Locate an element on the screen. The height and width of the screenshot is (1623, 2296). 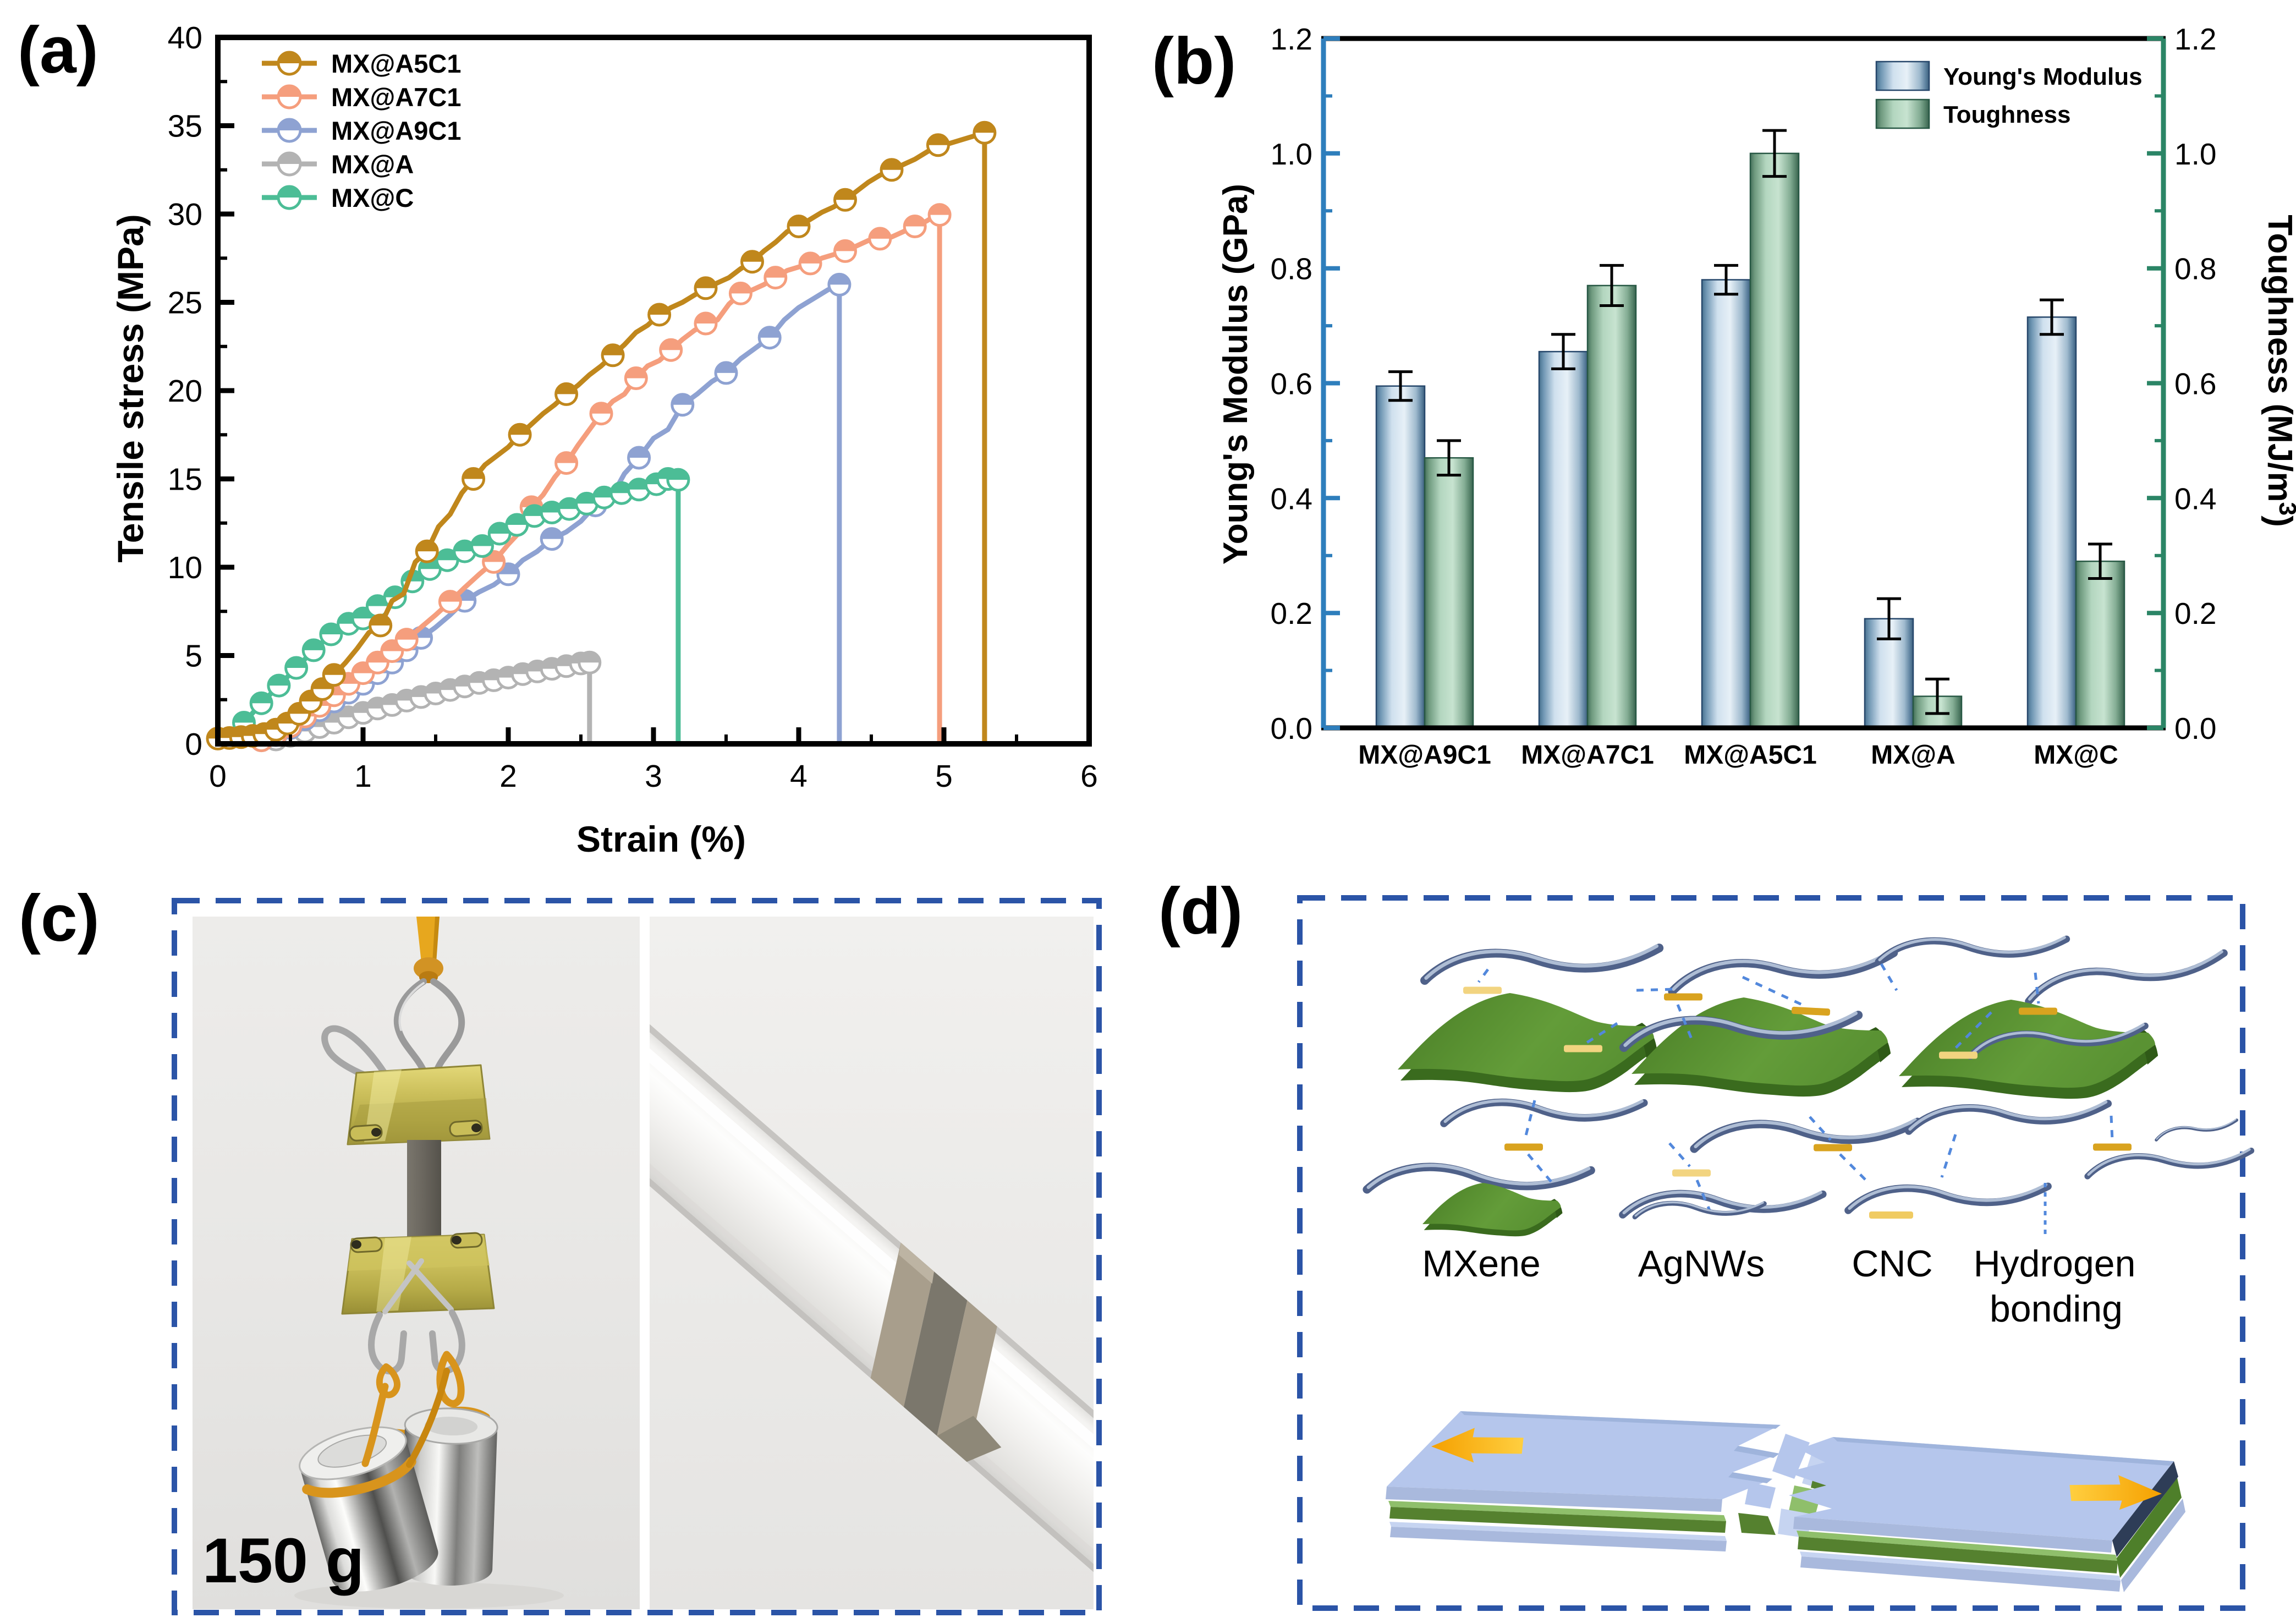
svg-text: Strain (%) is located at coordinates (661, 839).